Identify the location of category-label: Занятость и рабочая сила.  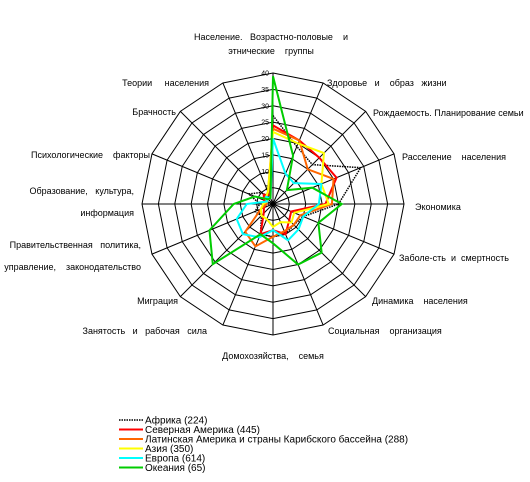
(145, 331).